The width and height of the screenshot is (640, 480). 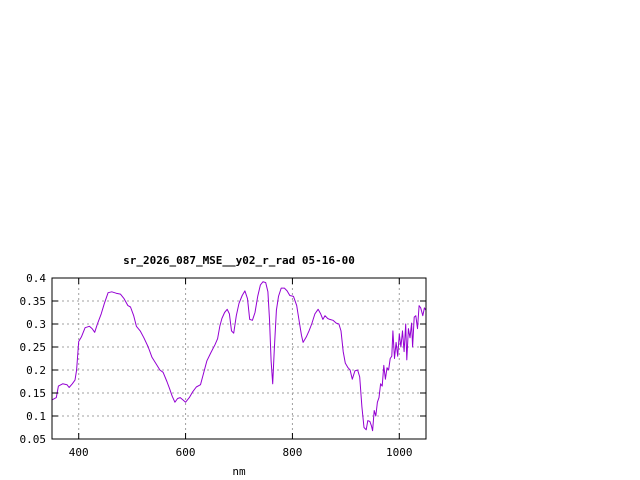 I want to click on y-tick-label: 0.2, so click(x=36, y=370).